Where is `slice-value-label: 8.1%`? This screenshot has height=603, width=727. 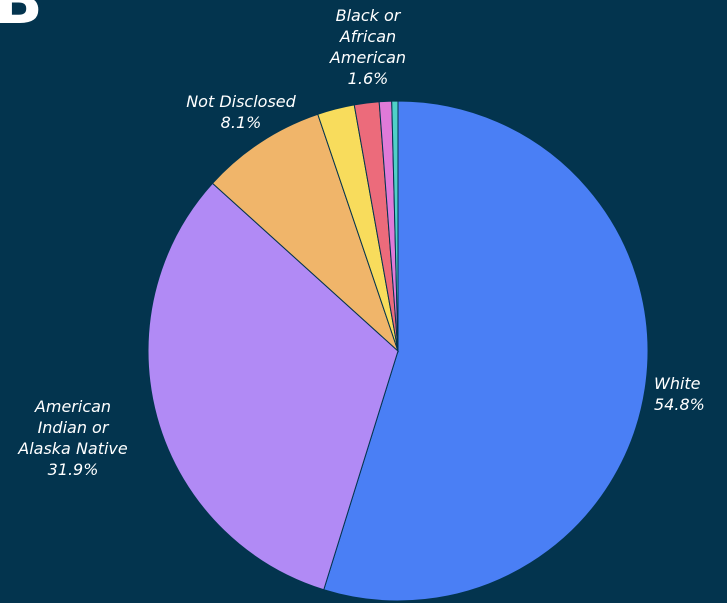
slice-value-label: 8.1% is located at coordinates (241, 122).